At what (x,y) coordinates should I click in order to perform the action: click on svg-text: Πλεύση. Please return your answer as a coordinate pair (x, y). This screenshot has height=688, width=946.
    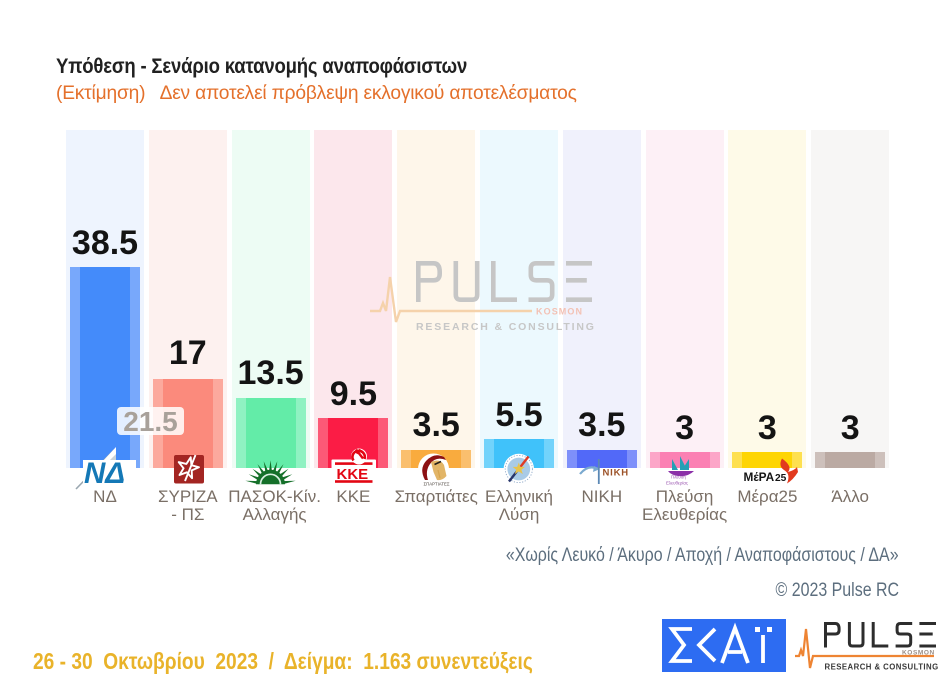
    Looking at the image, I should click on (678, 477).